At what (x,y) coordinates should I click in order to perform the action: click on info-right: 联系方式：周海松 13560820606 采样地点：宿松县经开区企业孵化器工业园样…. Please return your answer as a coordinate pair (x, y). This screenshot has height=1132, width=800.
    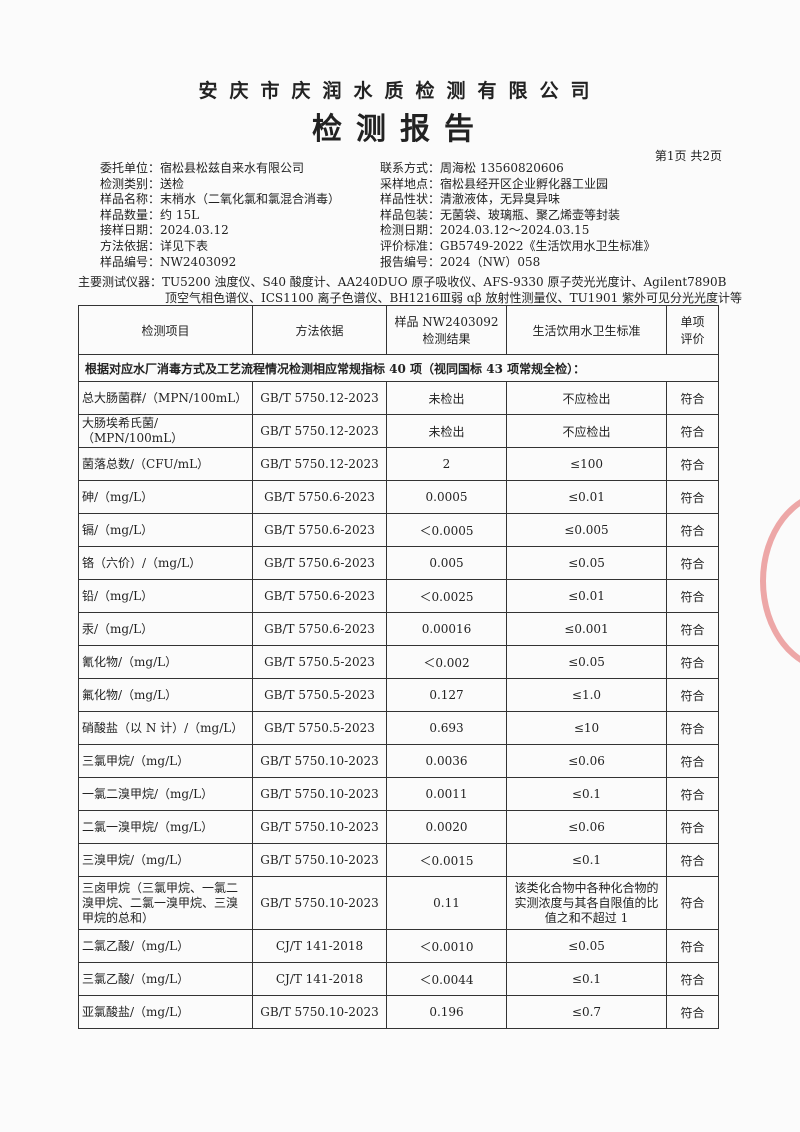
    Looking at the image, I should click on (518, 215).